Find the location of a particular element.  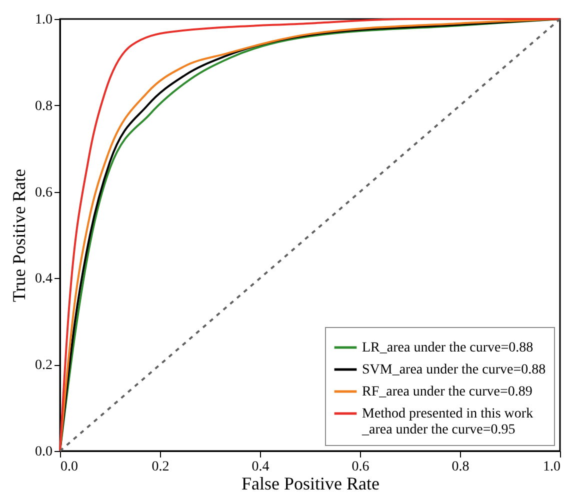

y-tick-label: 1.0 is located at coordinates (43, 20).